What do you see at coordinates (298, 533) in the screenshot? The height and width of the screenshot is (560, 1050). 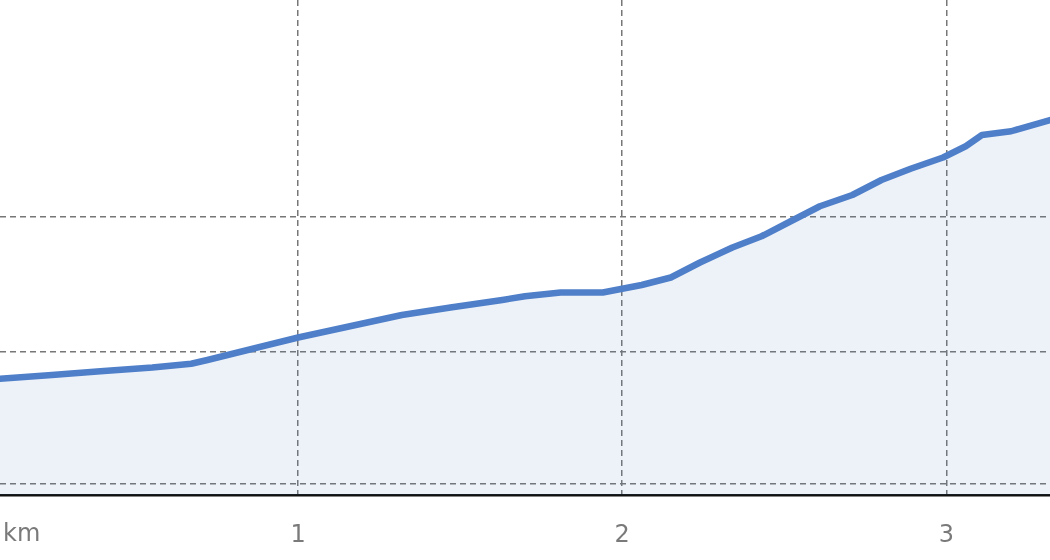 I see `x-tick-label: 1` at bounding box center [298, 533].